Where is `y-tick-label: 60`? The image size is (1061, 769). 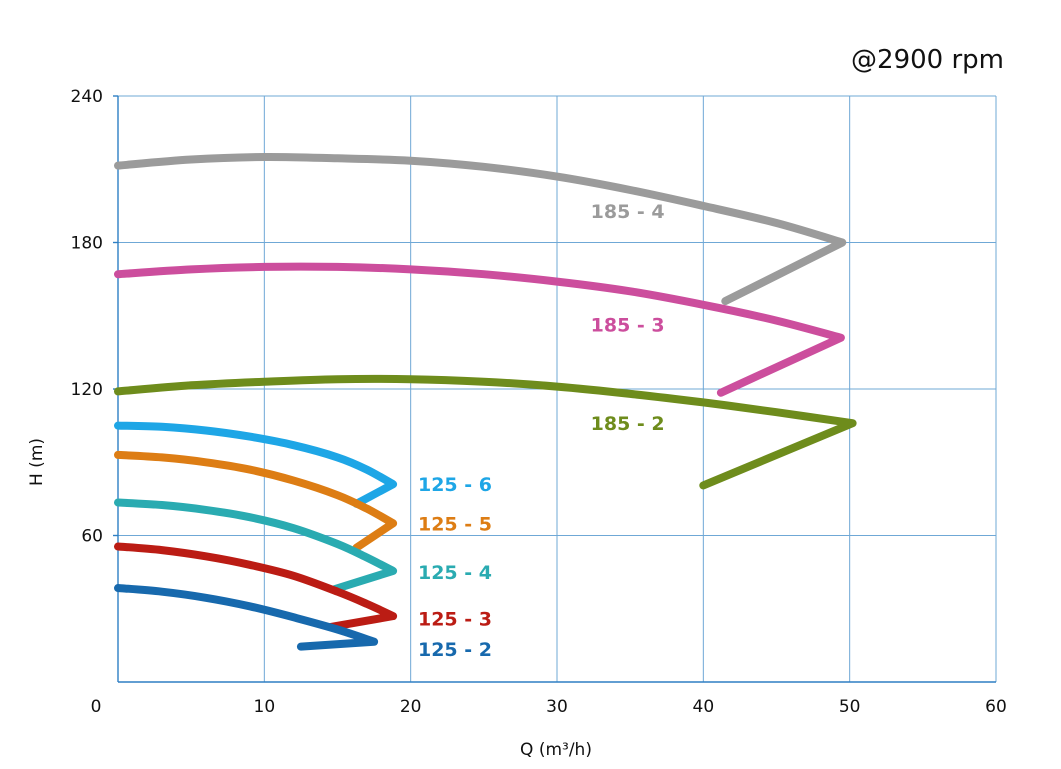
y-tick-label: 60 is located at coordinates (92, 537).